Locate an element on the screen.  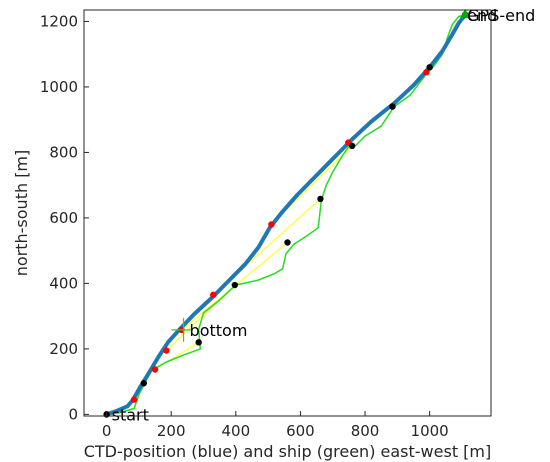
y-tick-label: 800 is located at coordinates (63, 152).